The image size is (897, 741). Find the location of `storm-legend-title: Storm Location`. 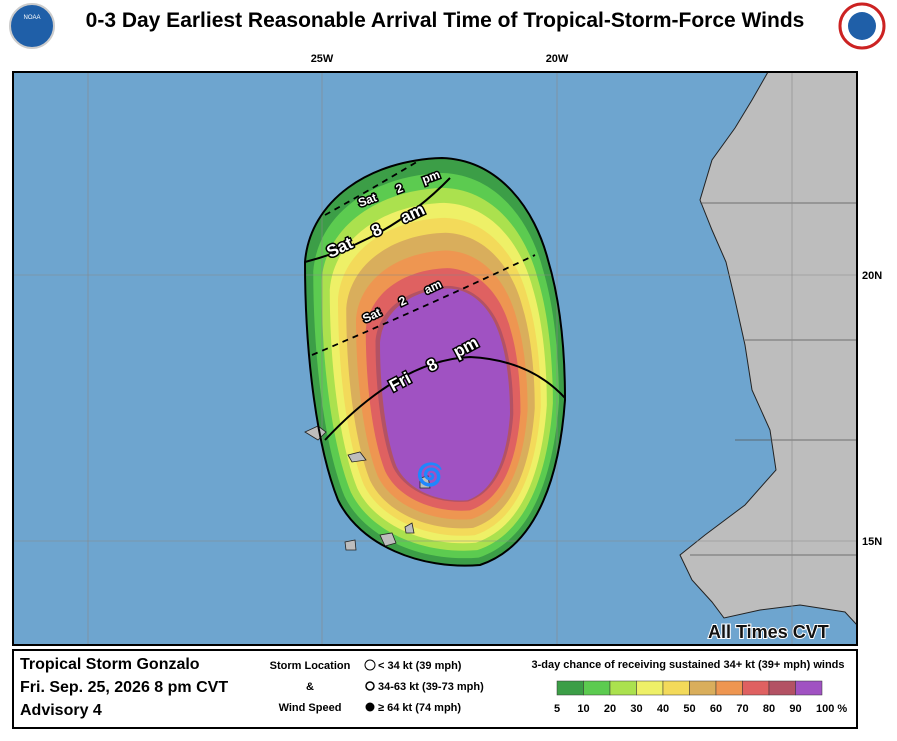

storm-legend-title: Storm Location is located at coordinates (310, 666).